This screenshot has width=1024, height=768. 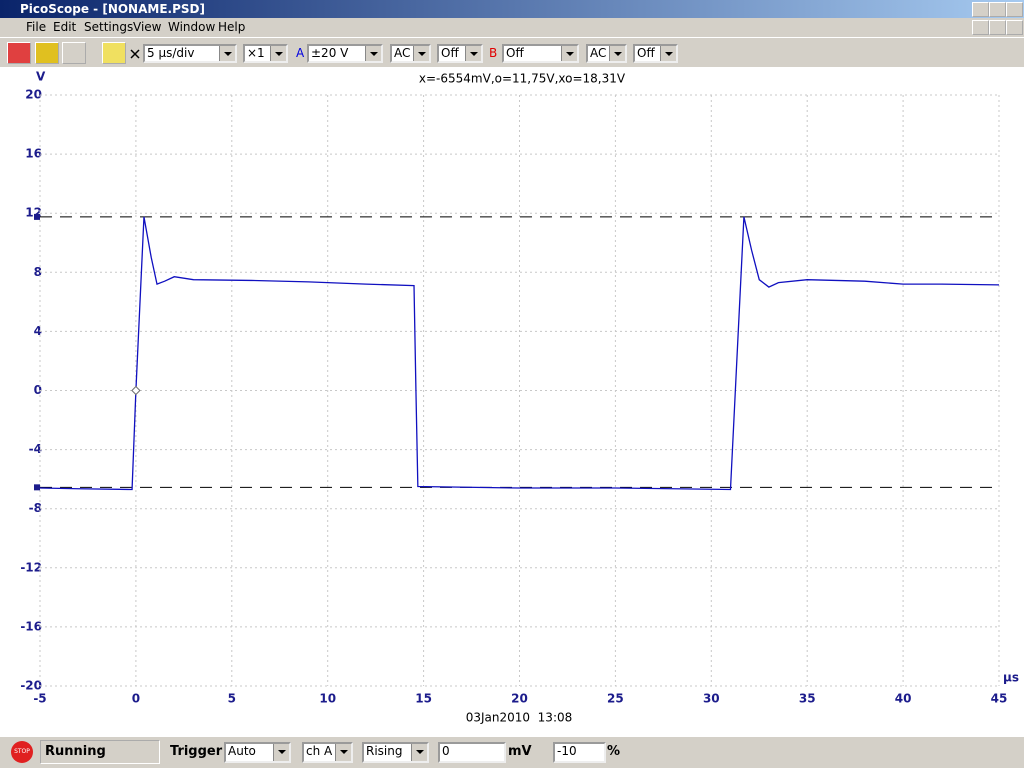 What do you see at coordinates (114, 53) in the screenshot?
I see `trace-button` at bounding box center [114, 53].